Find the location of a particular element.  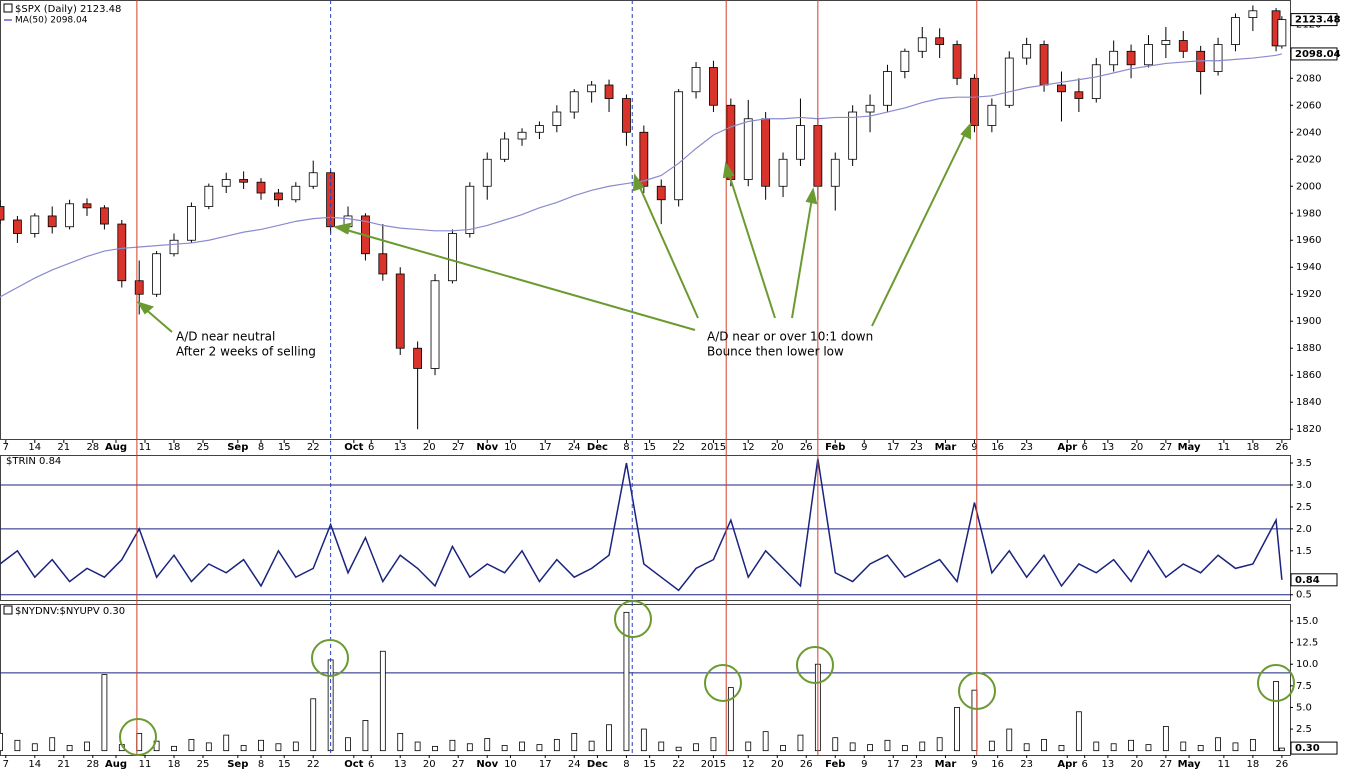

x-tick-label: 21 is located at coordinates (63, 764).